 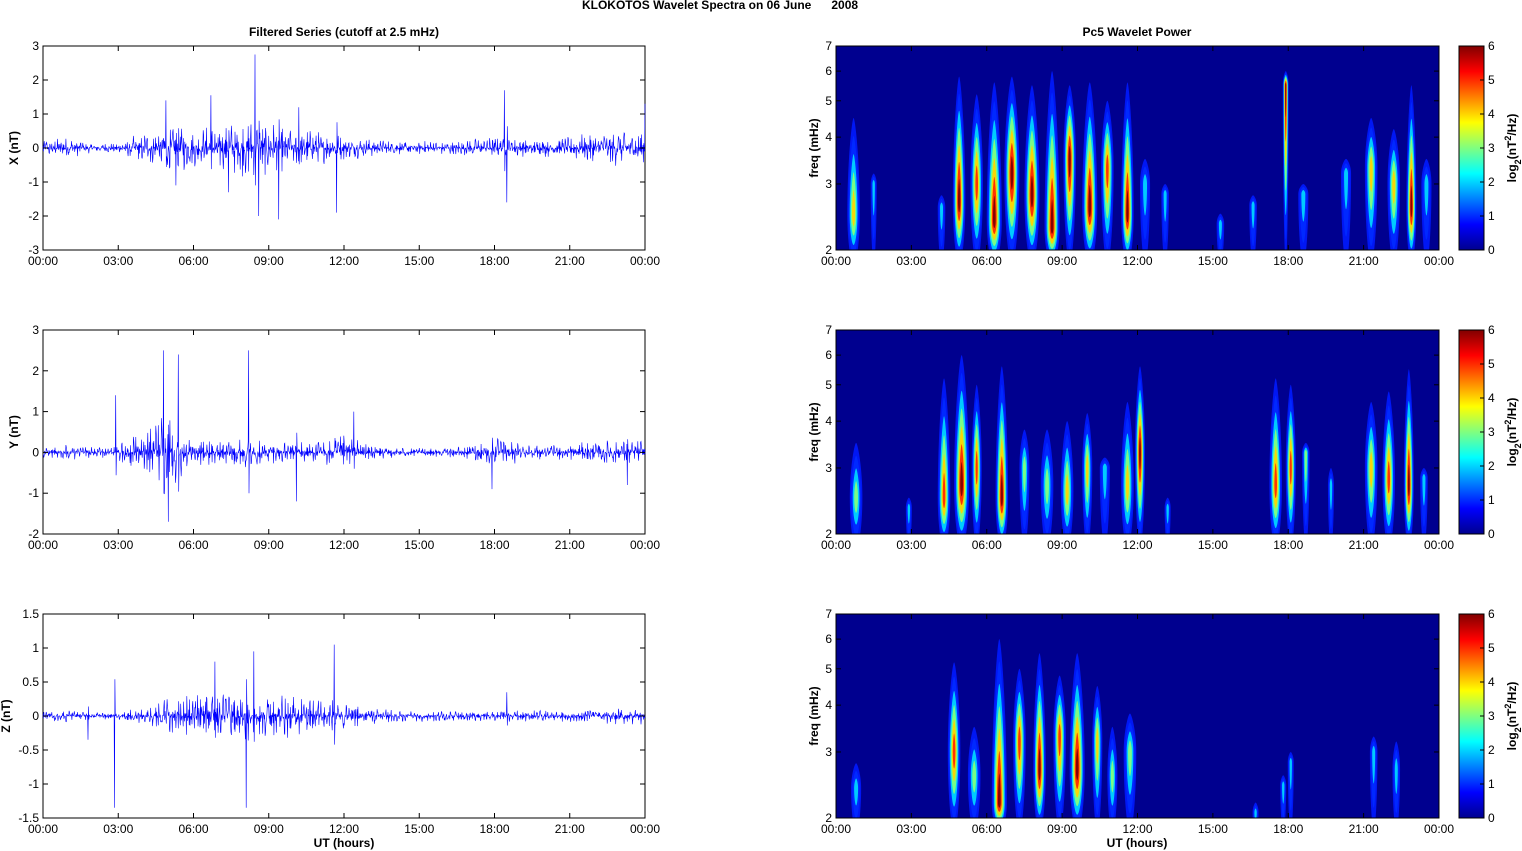 What do you see at coordinates (1137, 148) in the screenshot?
I see `x-wavelet-background` at bounding box center [1137, 148].